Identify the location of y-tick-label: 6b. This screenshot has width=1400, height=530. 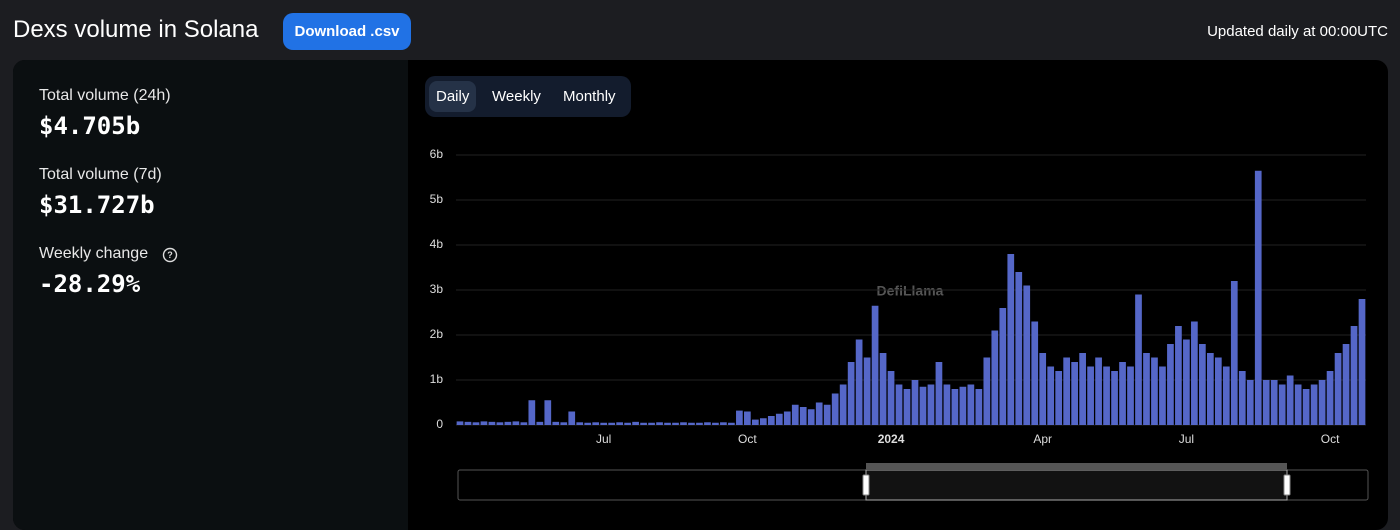
(437, 154).